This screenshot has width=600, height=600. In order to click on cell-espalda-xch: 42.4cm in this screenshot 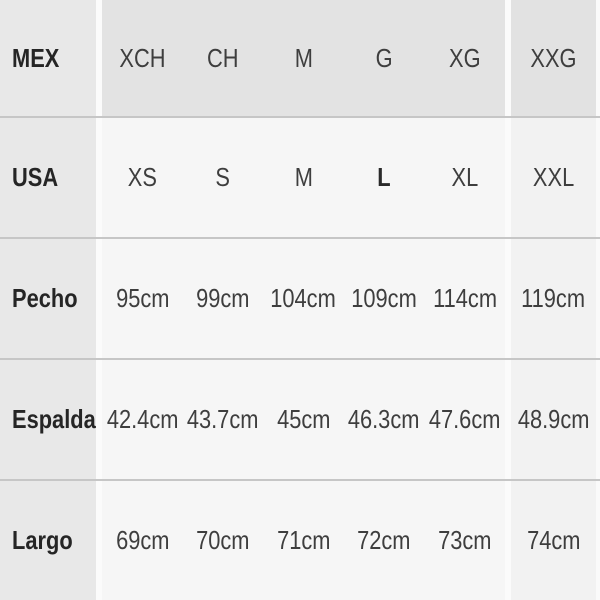, I will do `click(142, 419)`.